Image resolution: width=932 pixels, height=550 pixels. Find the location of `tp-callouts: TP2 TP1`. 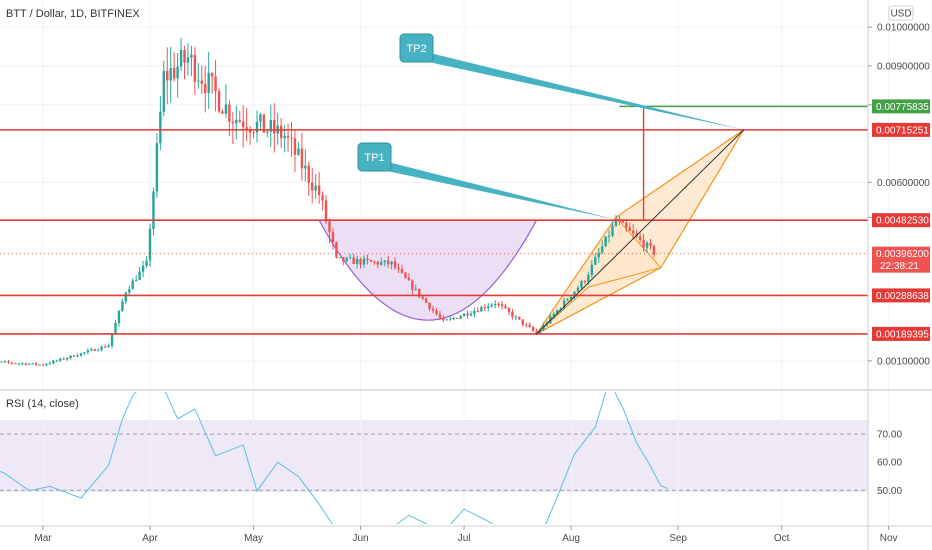

tp-callouts: TP2 TP1 is located at coordinates (550, 126).